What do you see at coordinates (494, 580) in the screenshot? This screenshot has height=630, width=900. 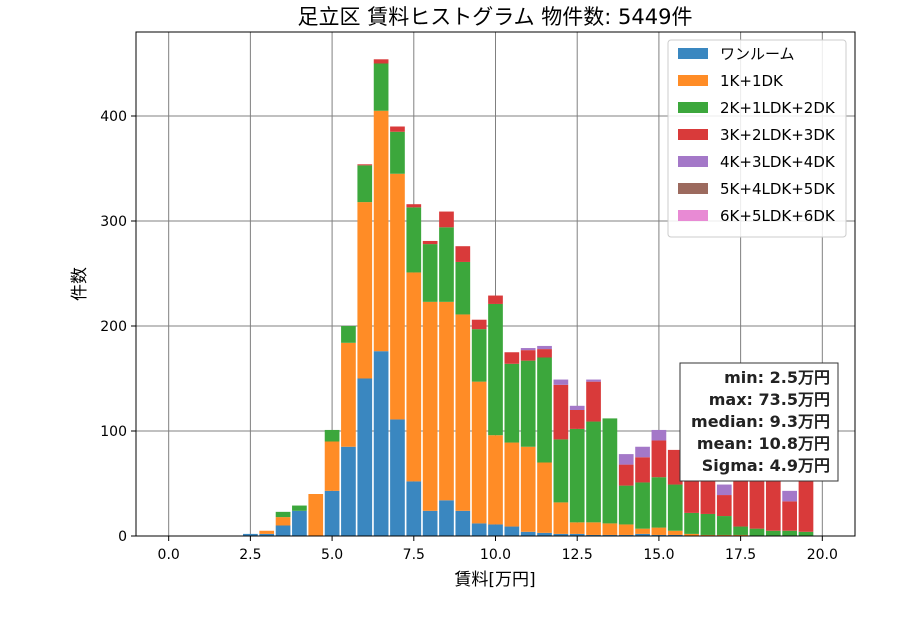 I see `x-axis-label: 賃料[万円]` at bounding box center [494, 580].